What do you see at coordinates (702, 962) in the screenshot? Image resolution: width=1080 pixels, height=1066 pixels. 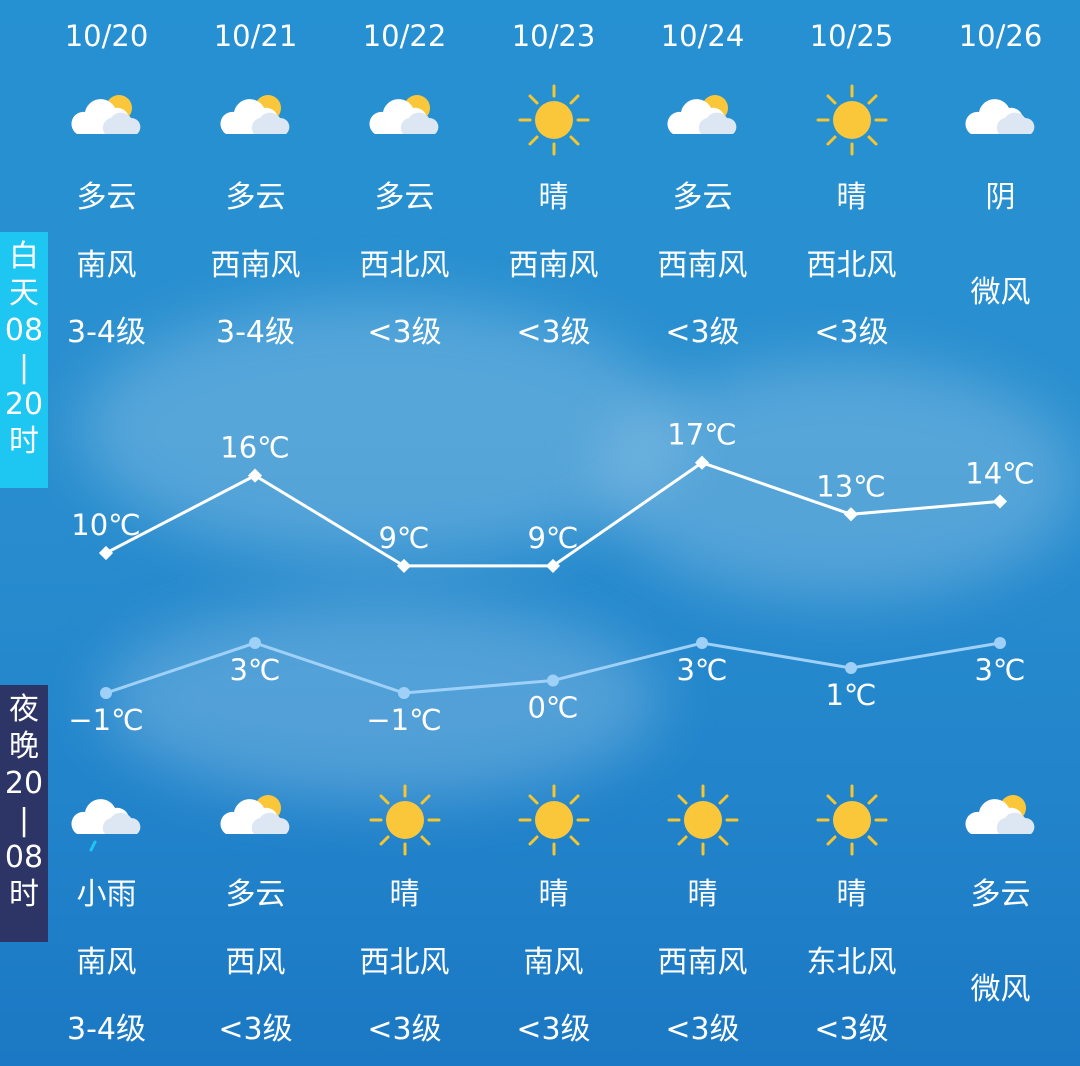 I see `night-wind-direction: 西南风` at bounding box center [702, 962].